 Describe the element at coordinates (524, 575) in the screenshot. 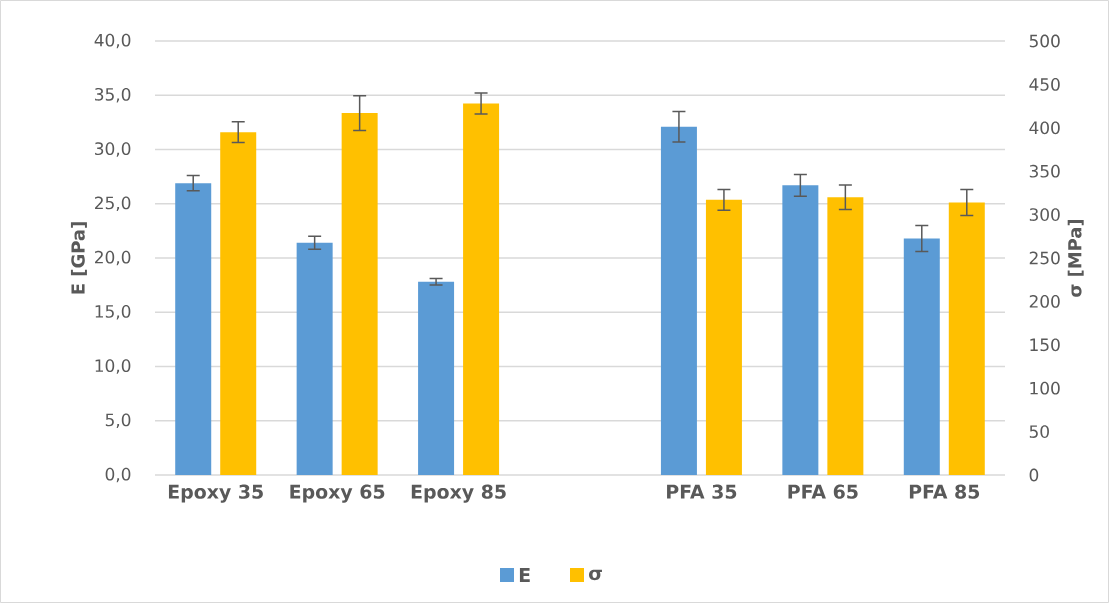

I see `legend-label: E` at that location.